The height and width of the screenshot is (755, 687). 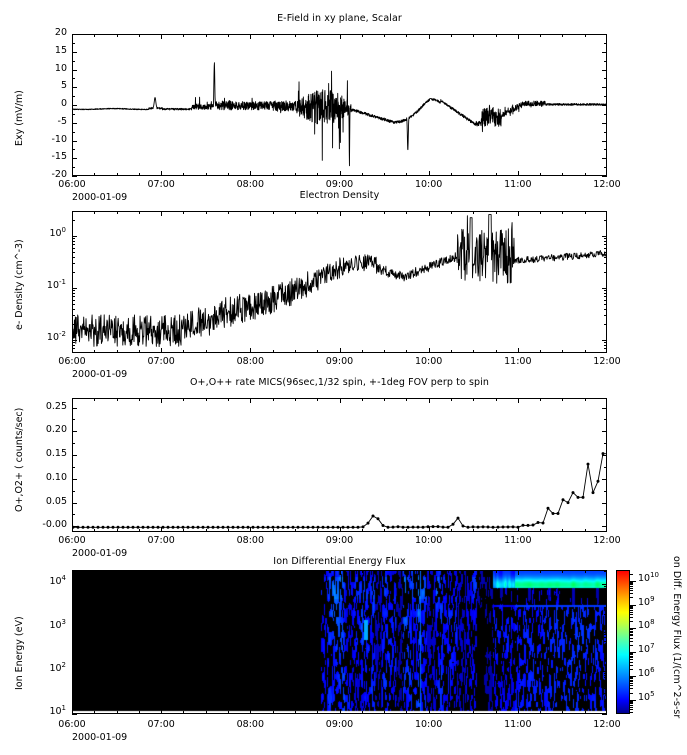 What do you see at coordinates (57, 667) in the screenshot?
I see `y-tick-label: 10²` at bounding box center [57, 667].